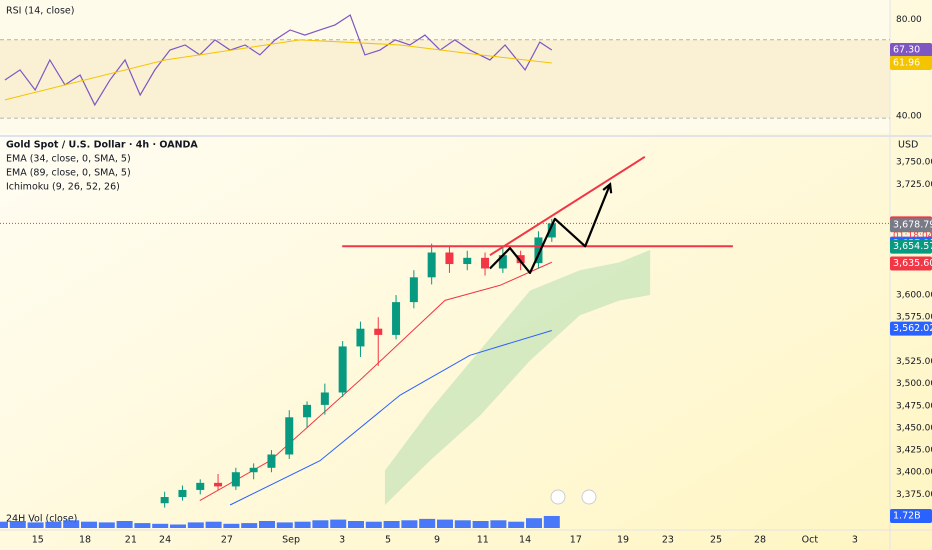  What do you see at coordinates (908, 145) in the screenshot?
I see `currency-label: USD` at bounding box center [908, 145].